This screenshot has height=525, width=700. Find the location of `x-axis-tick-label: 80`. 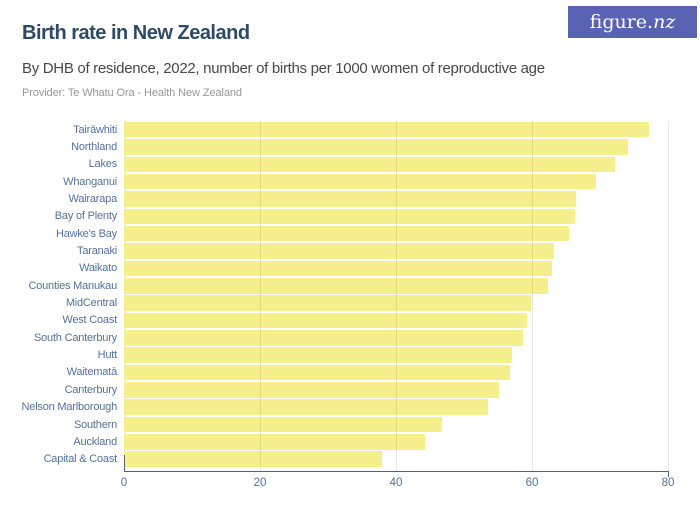

x-axis-tick-label: 80 is located at coordinates (668, 483).